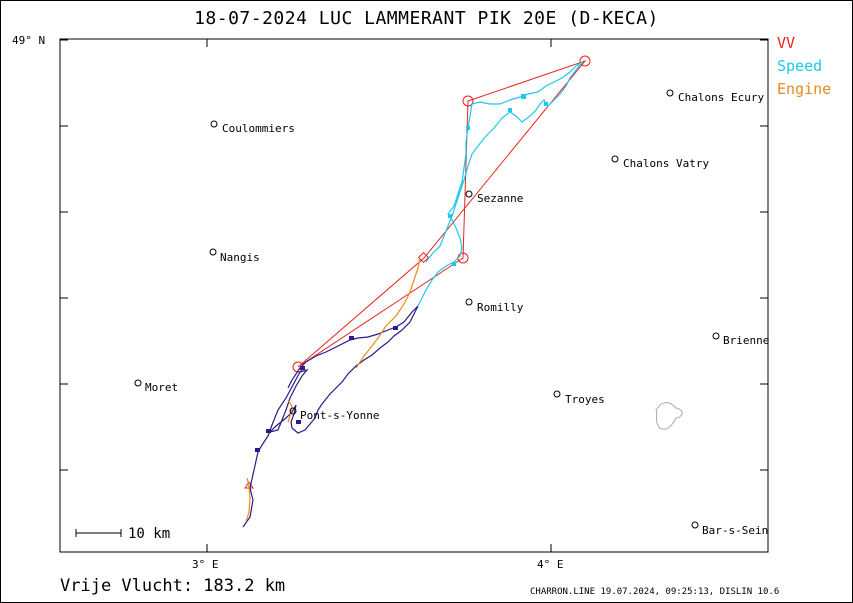 This screenshot has width=853, height=603. What do you see at coordinates (666, 163) in the screenshot?
I see `place-chalons-vatry: Chalons Vatry` at bounding box center [666, 163].